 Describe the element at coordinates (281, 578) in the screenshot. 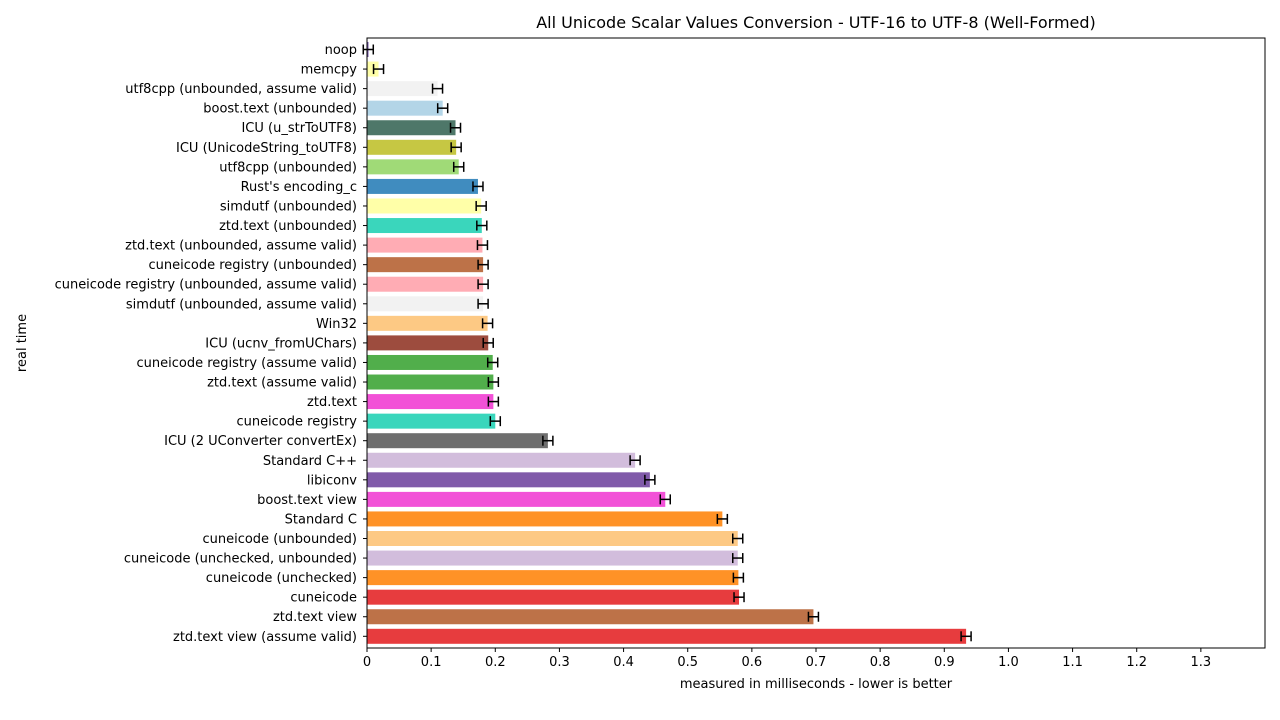

I see `category-label: cuneicode (unchecked)` at that location.